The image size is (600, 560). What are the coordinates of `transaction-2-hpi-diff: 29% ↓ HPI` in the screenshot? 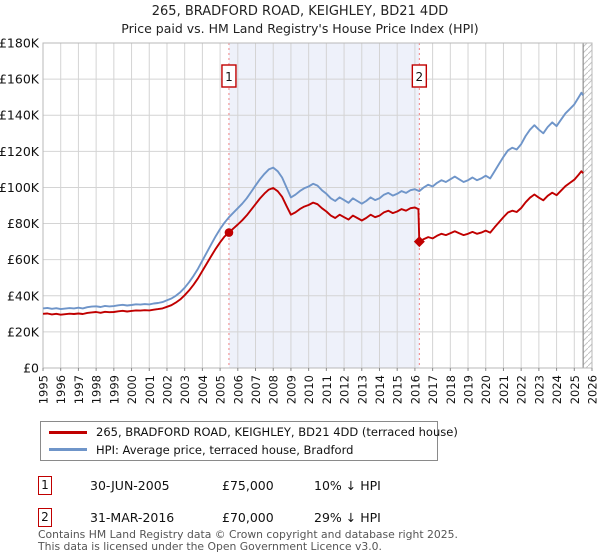 It's located at (347, 517).